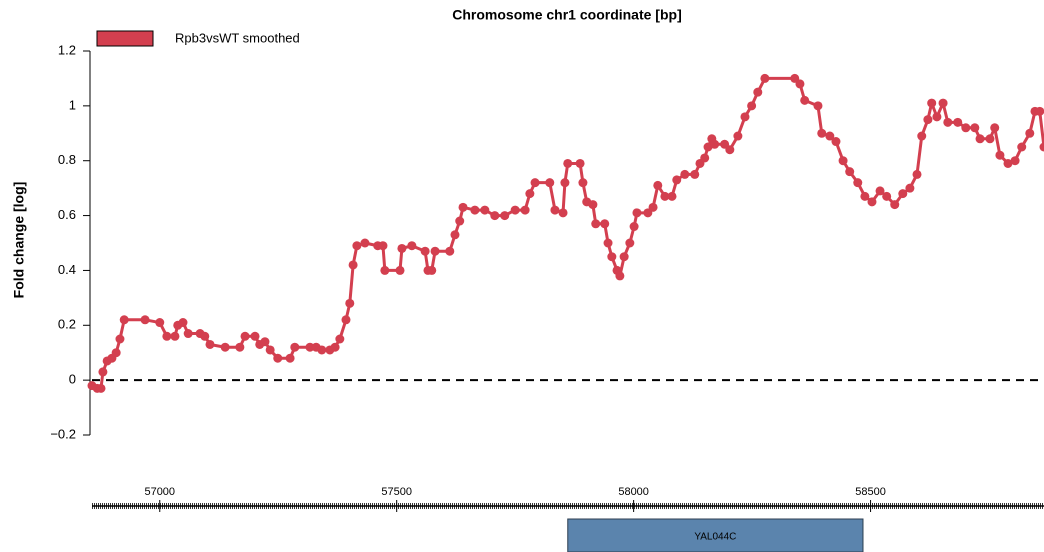  Describe the element at coordinates (72, 379) in the screenshot. I see `y-tick-label: 0` at that location.